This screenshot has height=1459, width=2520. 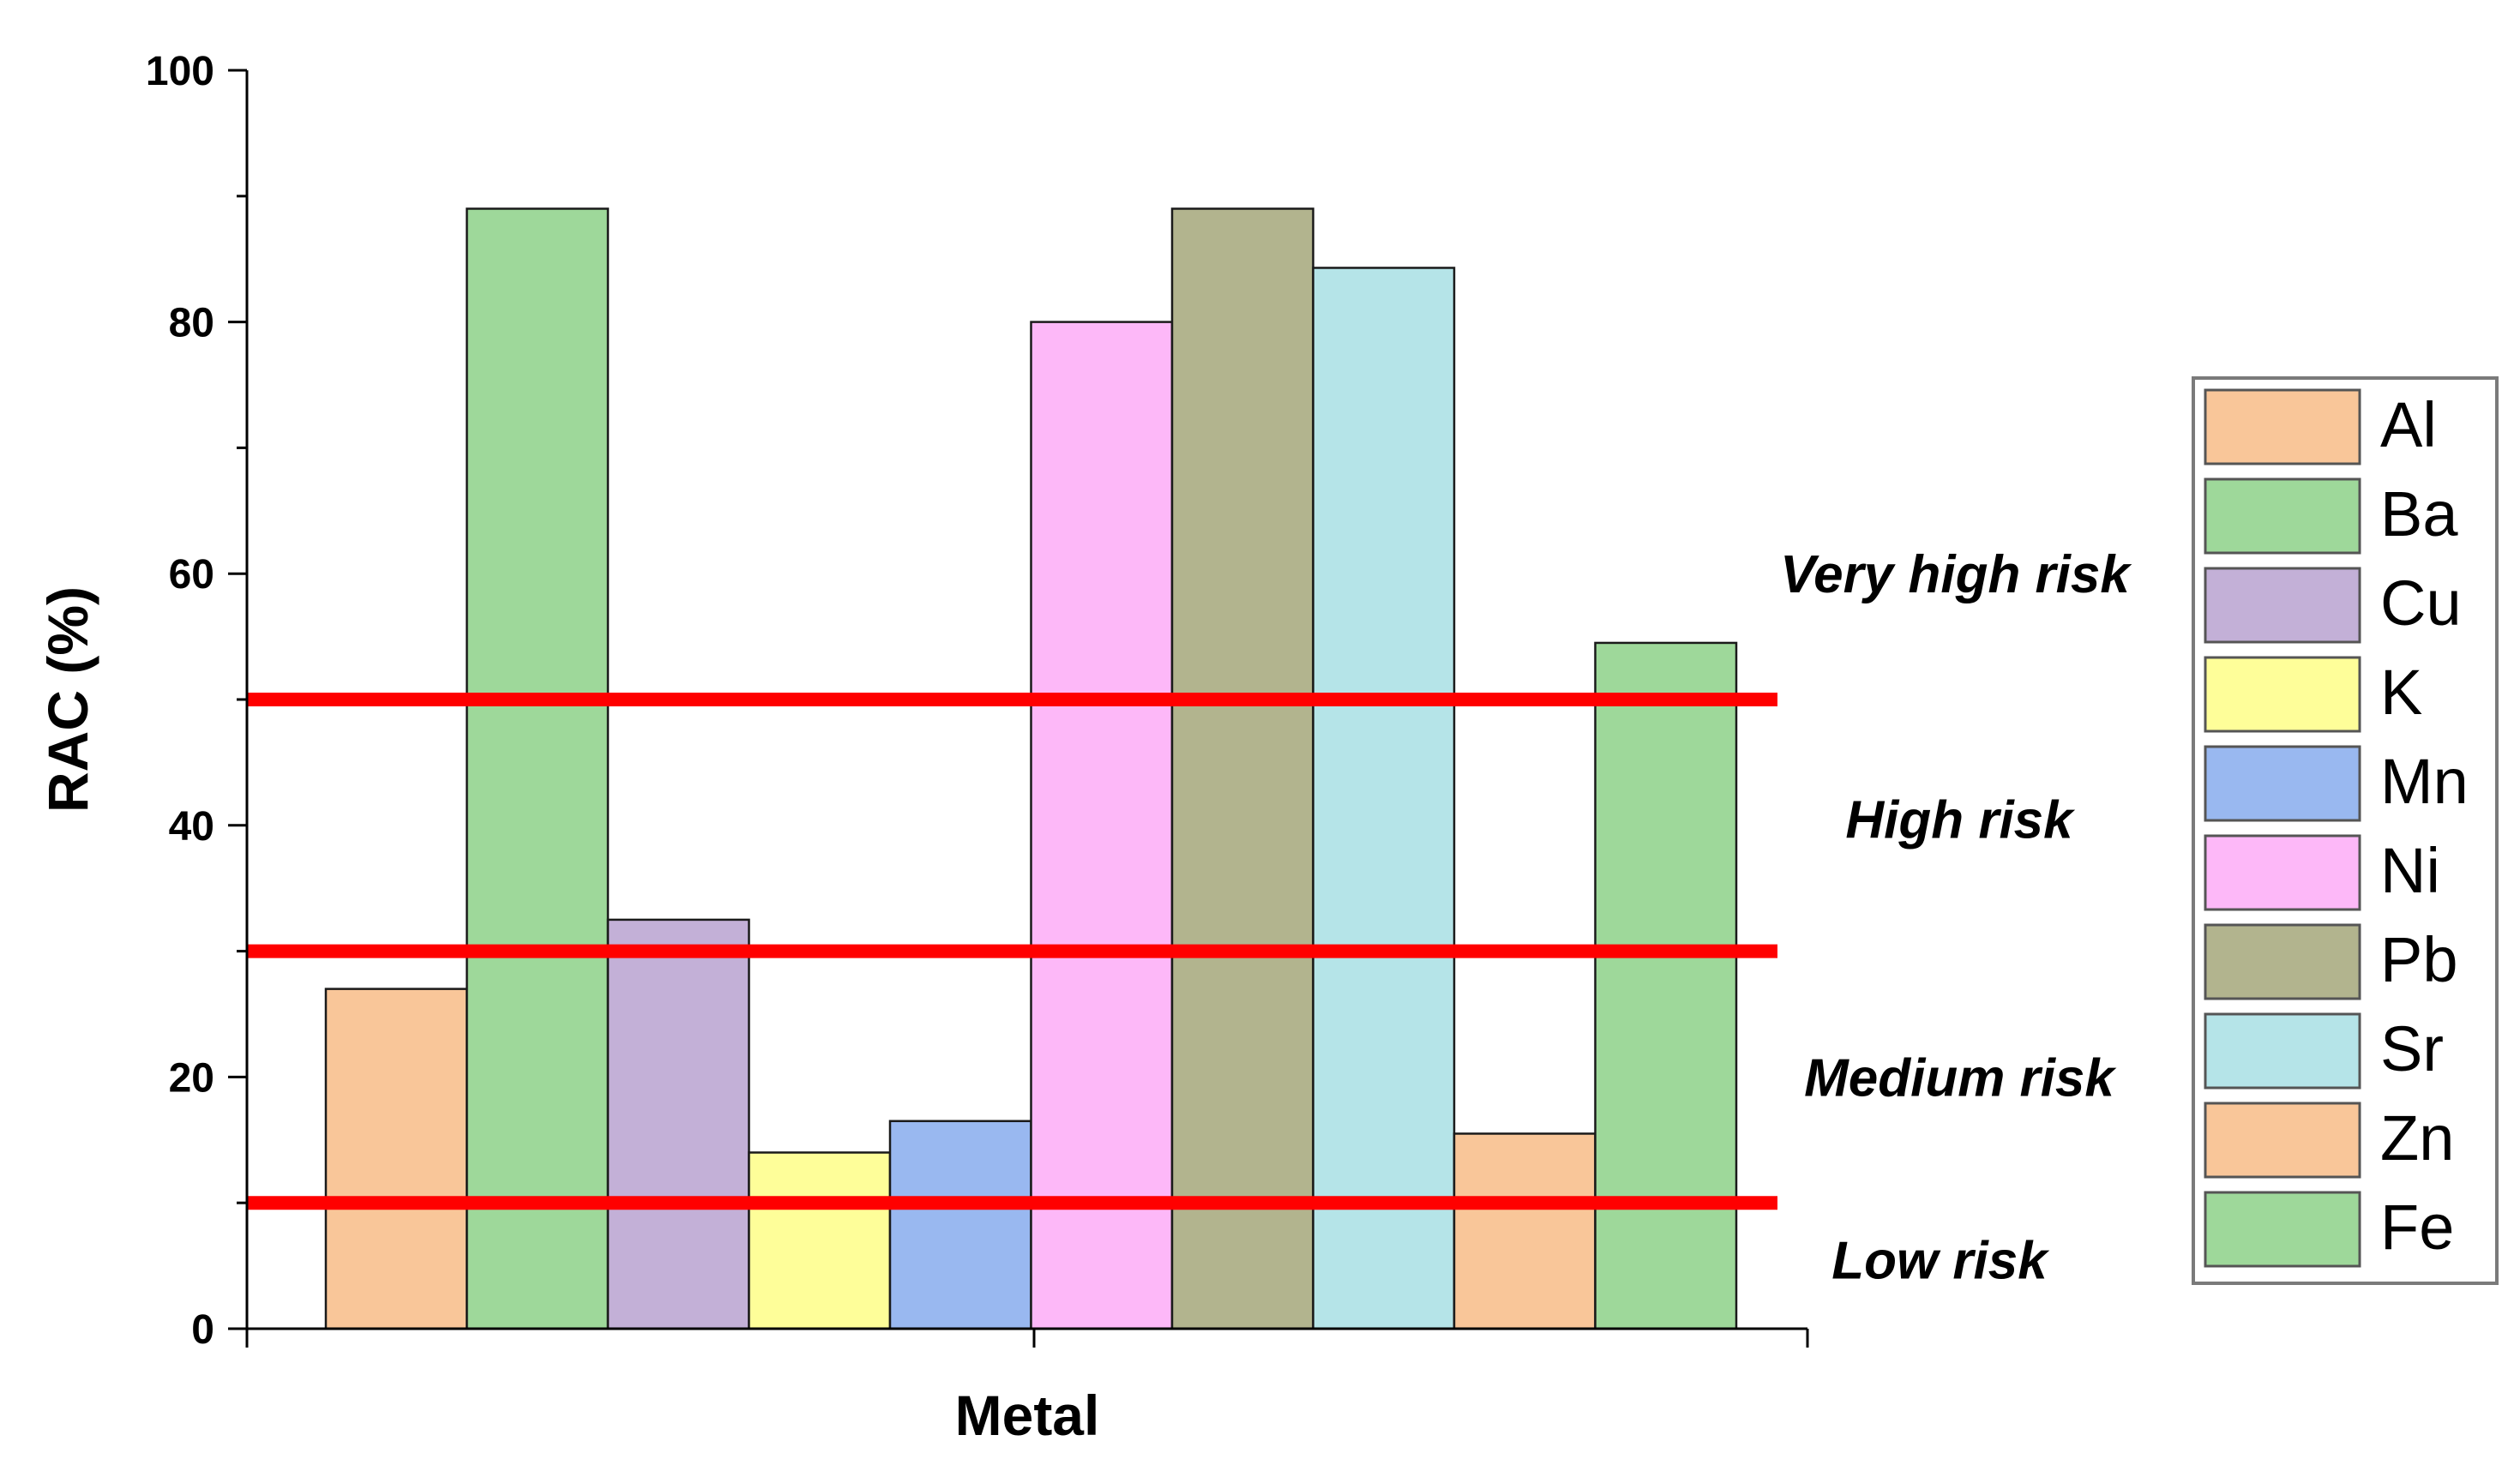 I want to click on bar-cu, so click(x=678, y=1124).